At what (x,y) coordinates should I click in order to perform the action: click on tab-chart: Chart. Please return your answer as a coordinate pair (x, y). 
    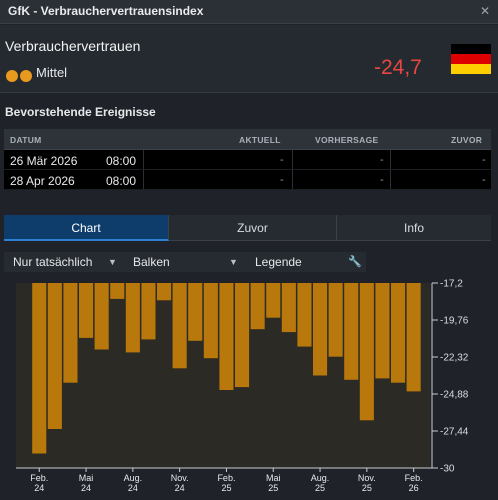
    Looking at the image, I should click on (86, 228).